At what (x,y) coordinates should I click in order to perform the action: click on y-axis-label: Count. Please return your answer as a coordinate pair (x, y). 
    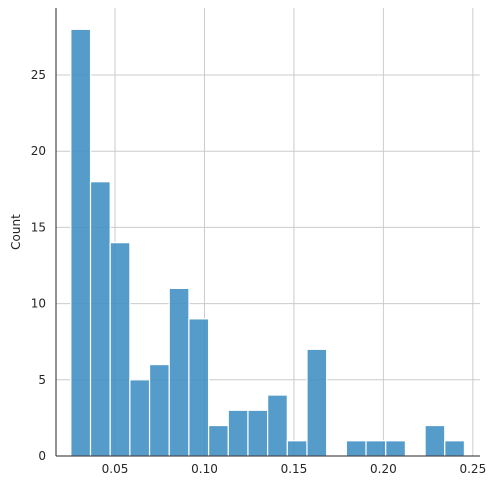
    Looking at the image, I should click on (16, 232).